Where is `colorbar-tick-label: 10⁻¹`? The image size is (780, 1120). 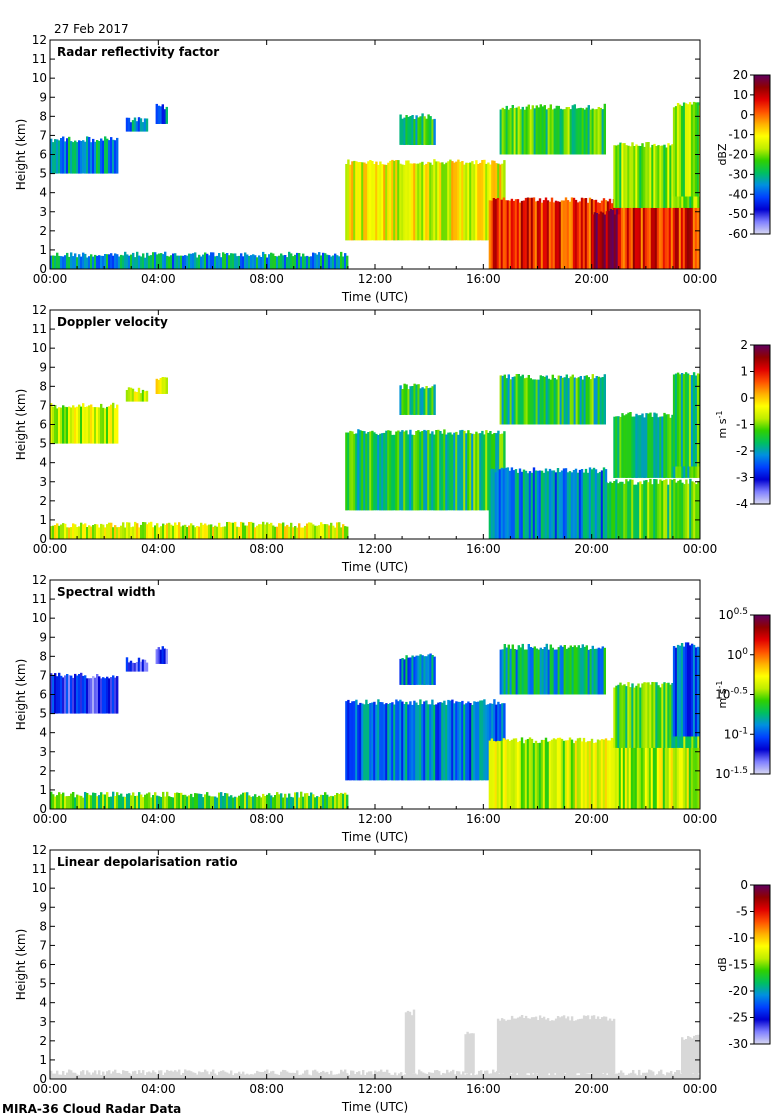
colorbar-tick-label: 10⁻¹ is located at coordinates (736, 733).